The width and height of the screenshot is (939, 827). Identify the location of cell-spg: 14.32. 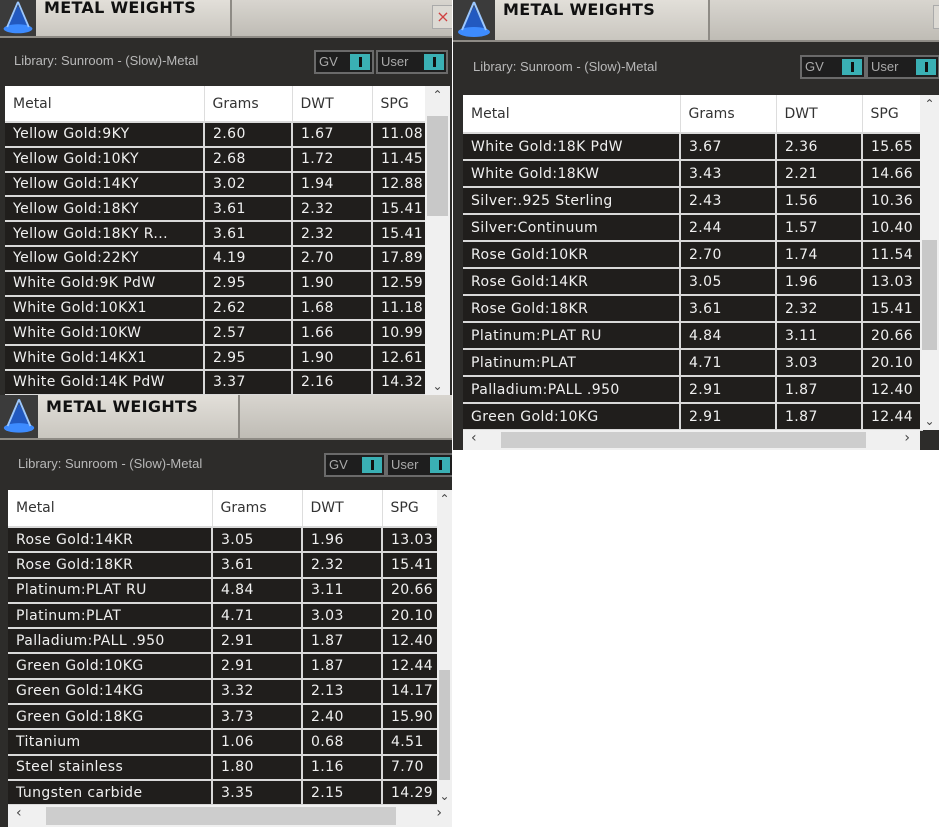
(402, 381).